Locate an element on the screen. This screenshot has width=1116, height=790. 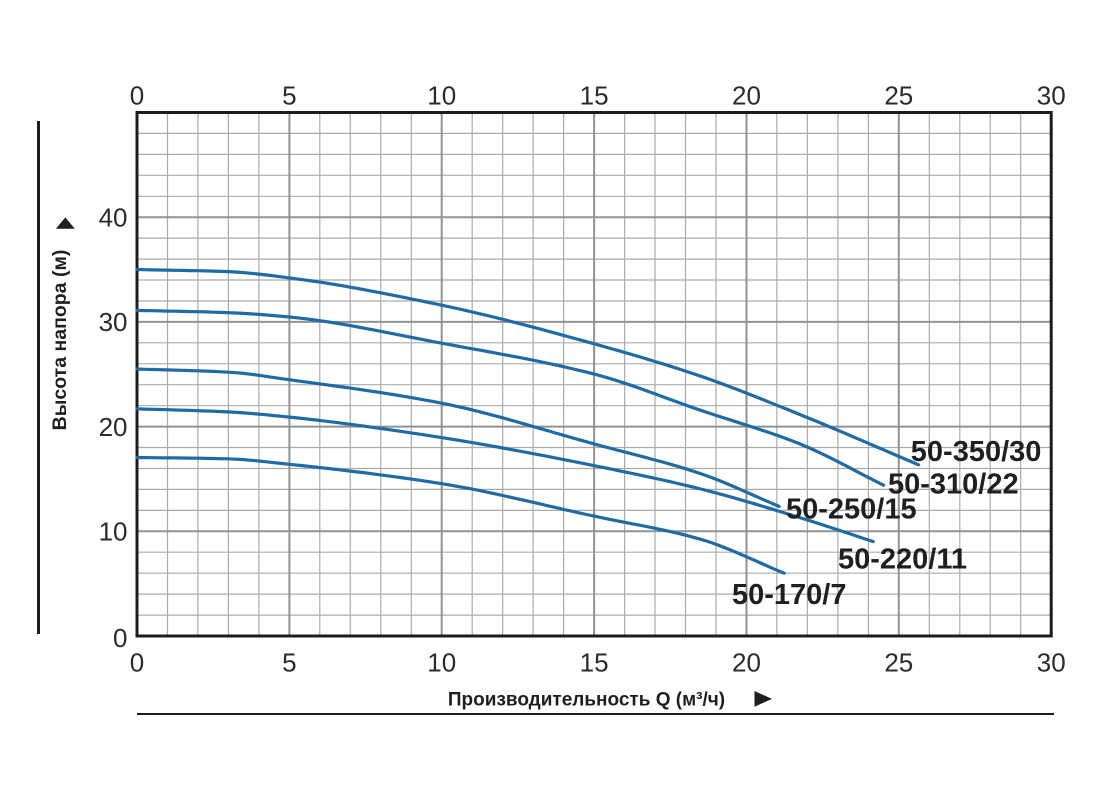
svg-text: Производительность Q (м³/ч) is located at coordinates (586, 699).